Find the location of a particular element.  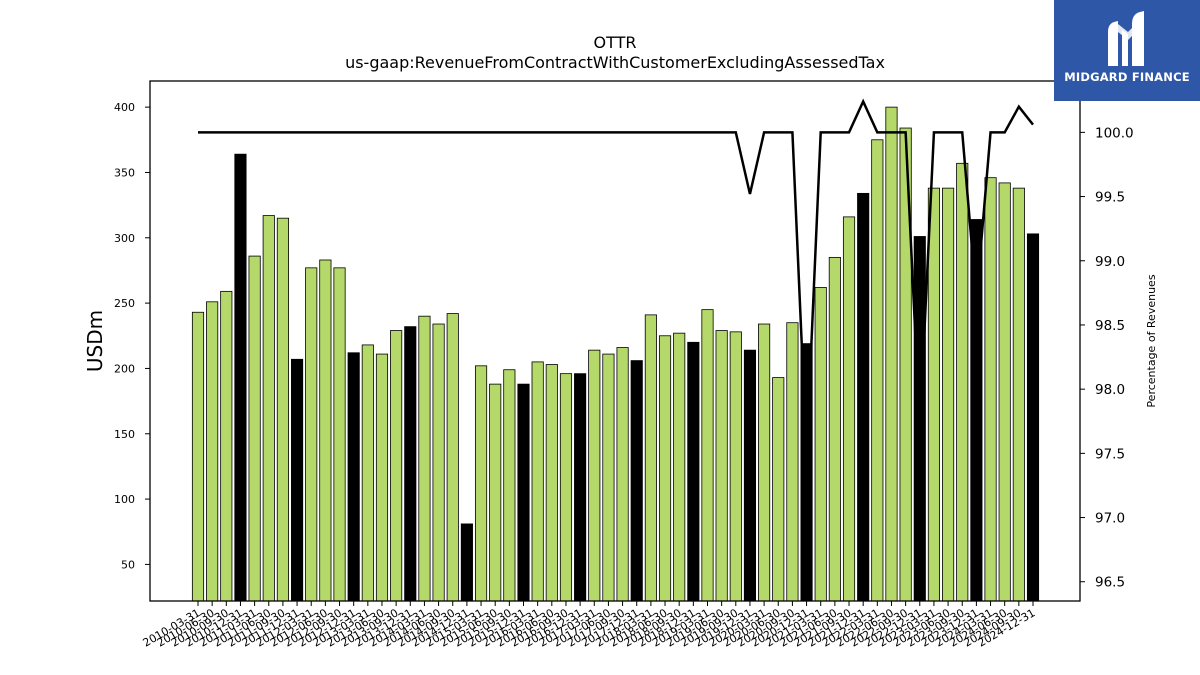

y-tick-label: 400 is located at coordinates (124, 107).